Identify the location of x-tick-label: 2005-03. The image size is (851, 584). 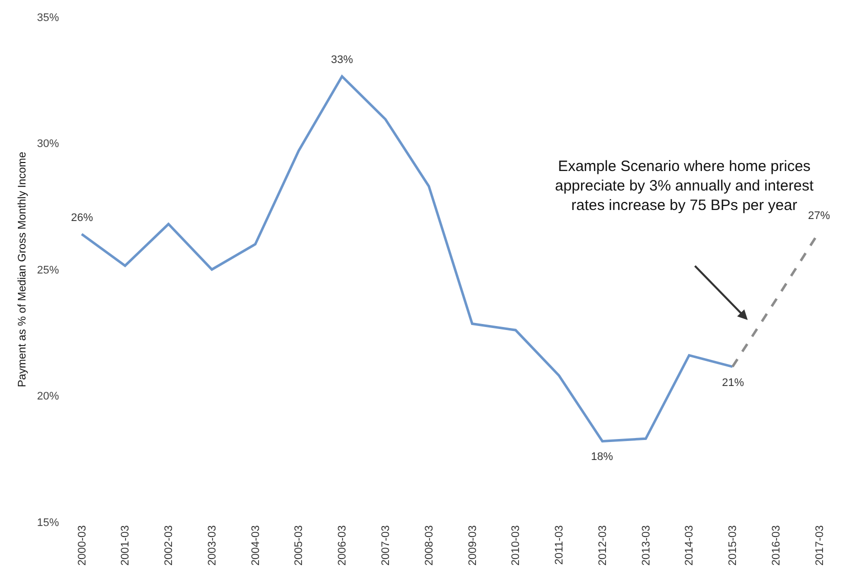
(299, 545).